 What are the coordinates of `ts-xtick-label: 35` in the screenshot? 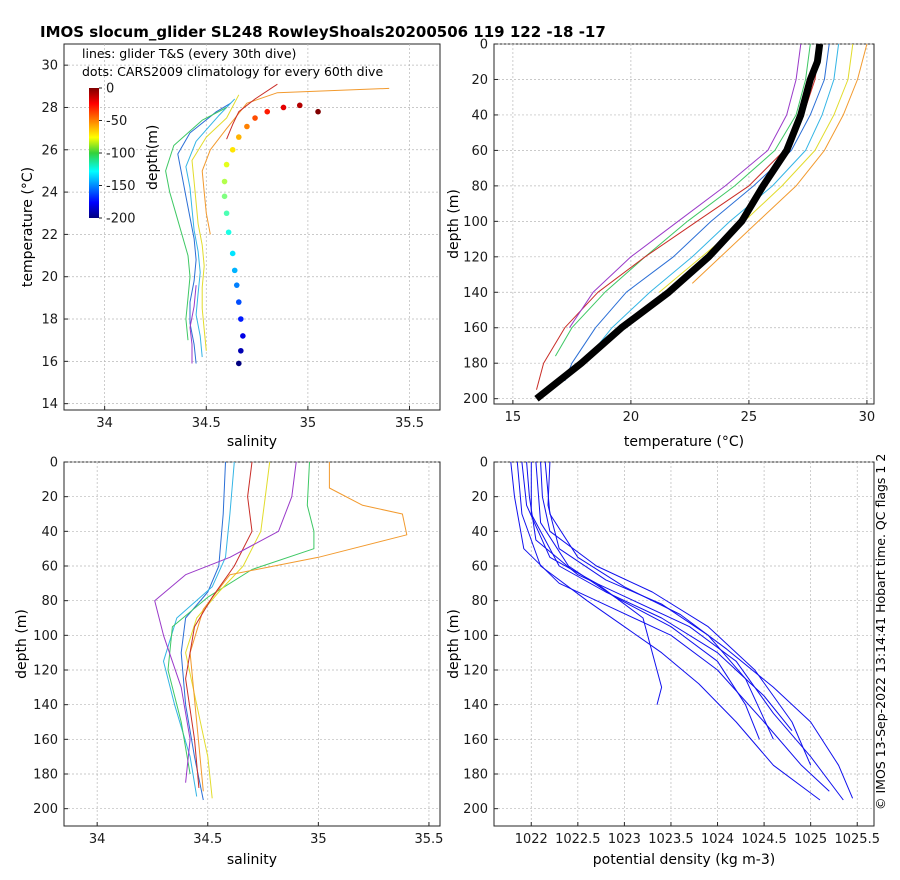 It's located at (308, 423).